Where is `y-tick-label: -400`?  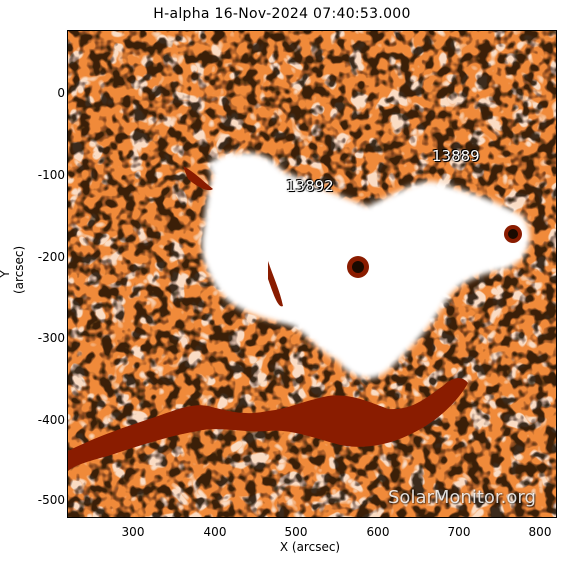
y-tick-label: -400 is located at coordinates (51, 420).